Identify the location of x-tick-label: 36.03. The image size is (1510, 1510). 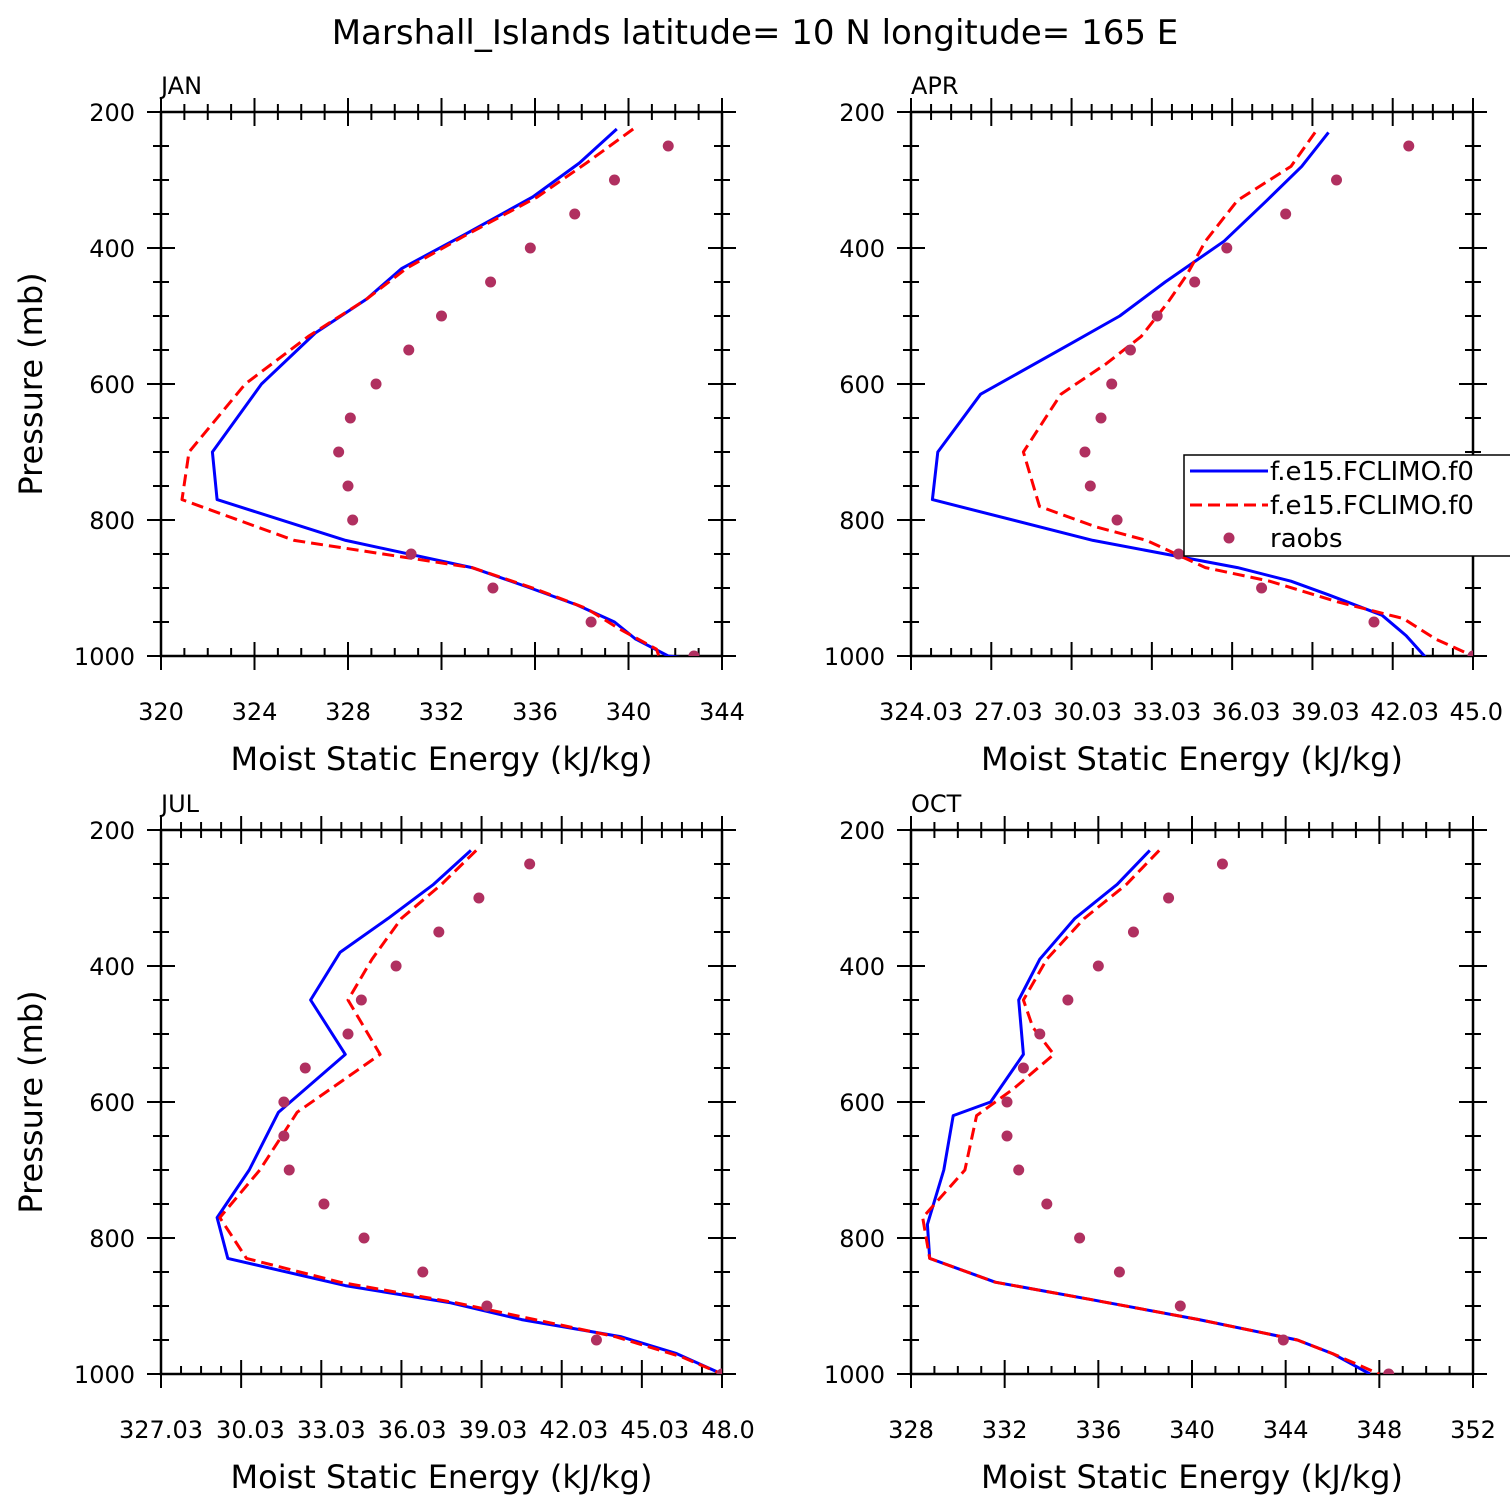
(412, 1430).